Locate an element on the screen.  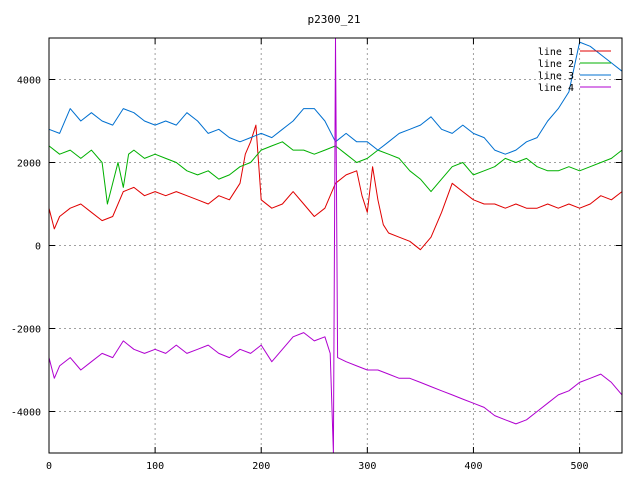
legend-label-2: line 2 is located at coordinates (556, 64).